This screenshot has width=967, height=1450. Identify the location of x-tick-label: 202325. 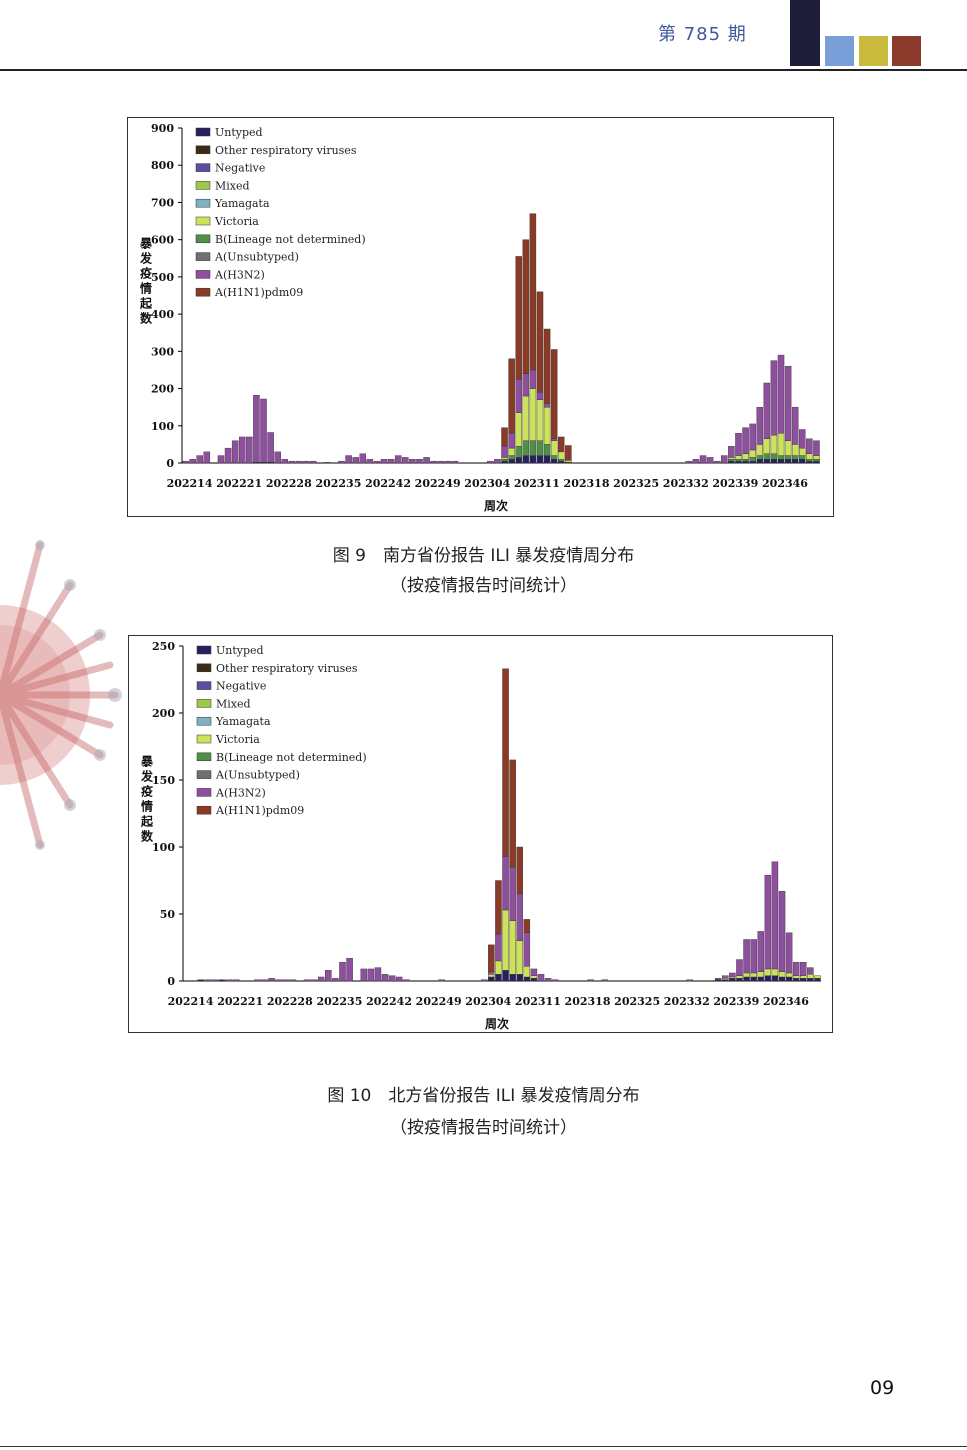
(637, 1001).